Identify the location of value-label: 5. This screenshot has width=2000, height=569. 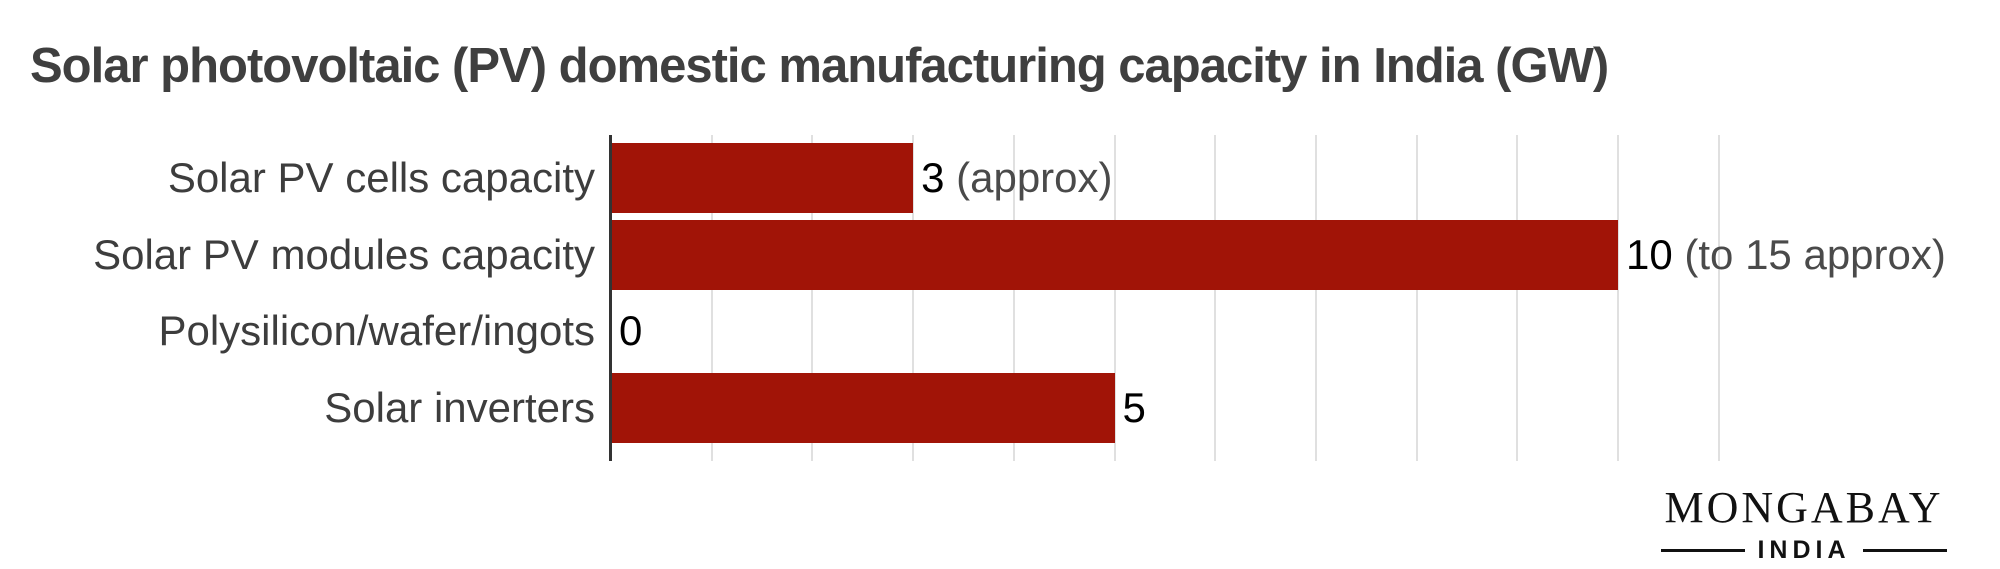
(1134, 408).